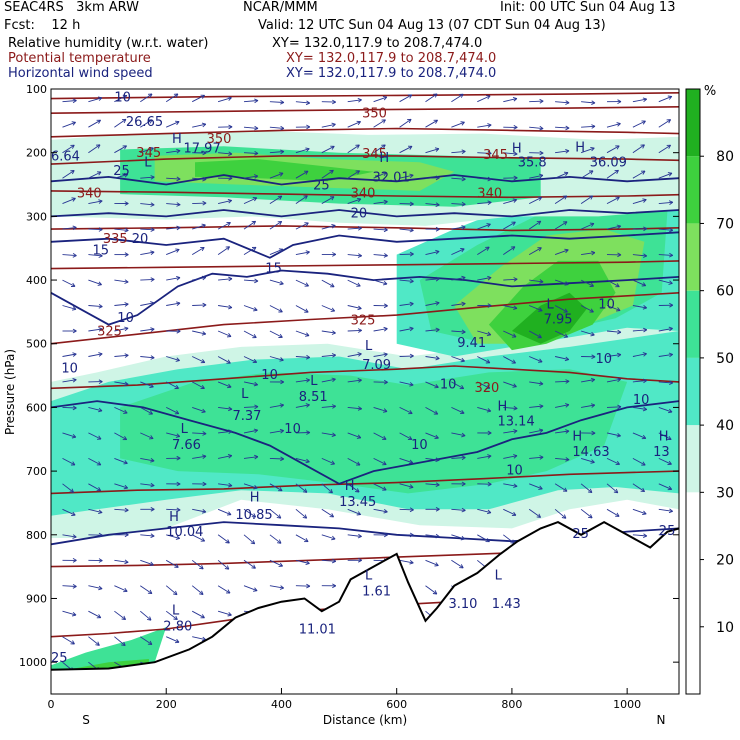 The image size is (740, 740). What do you see at coordinates (186, 445) in the screenshot?
I see `contour-annotation: 7.66` at bounding box center [186, 445].